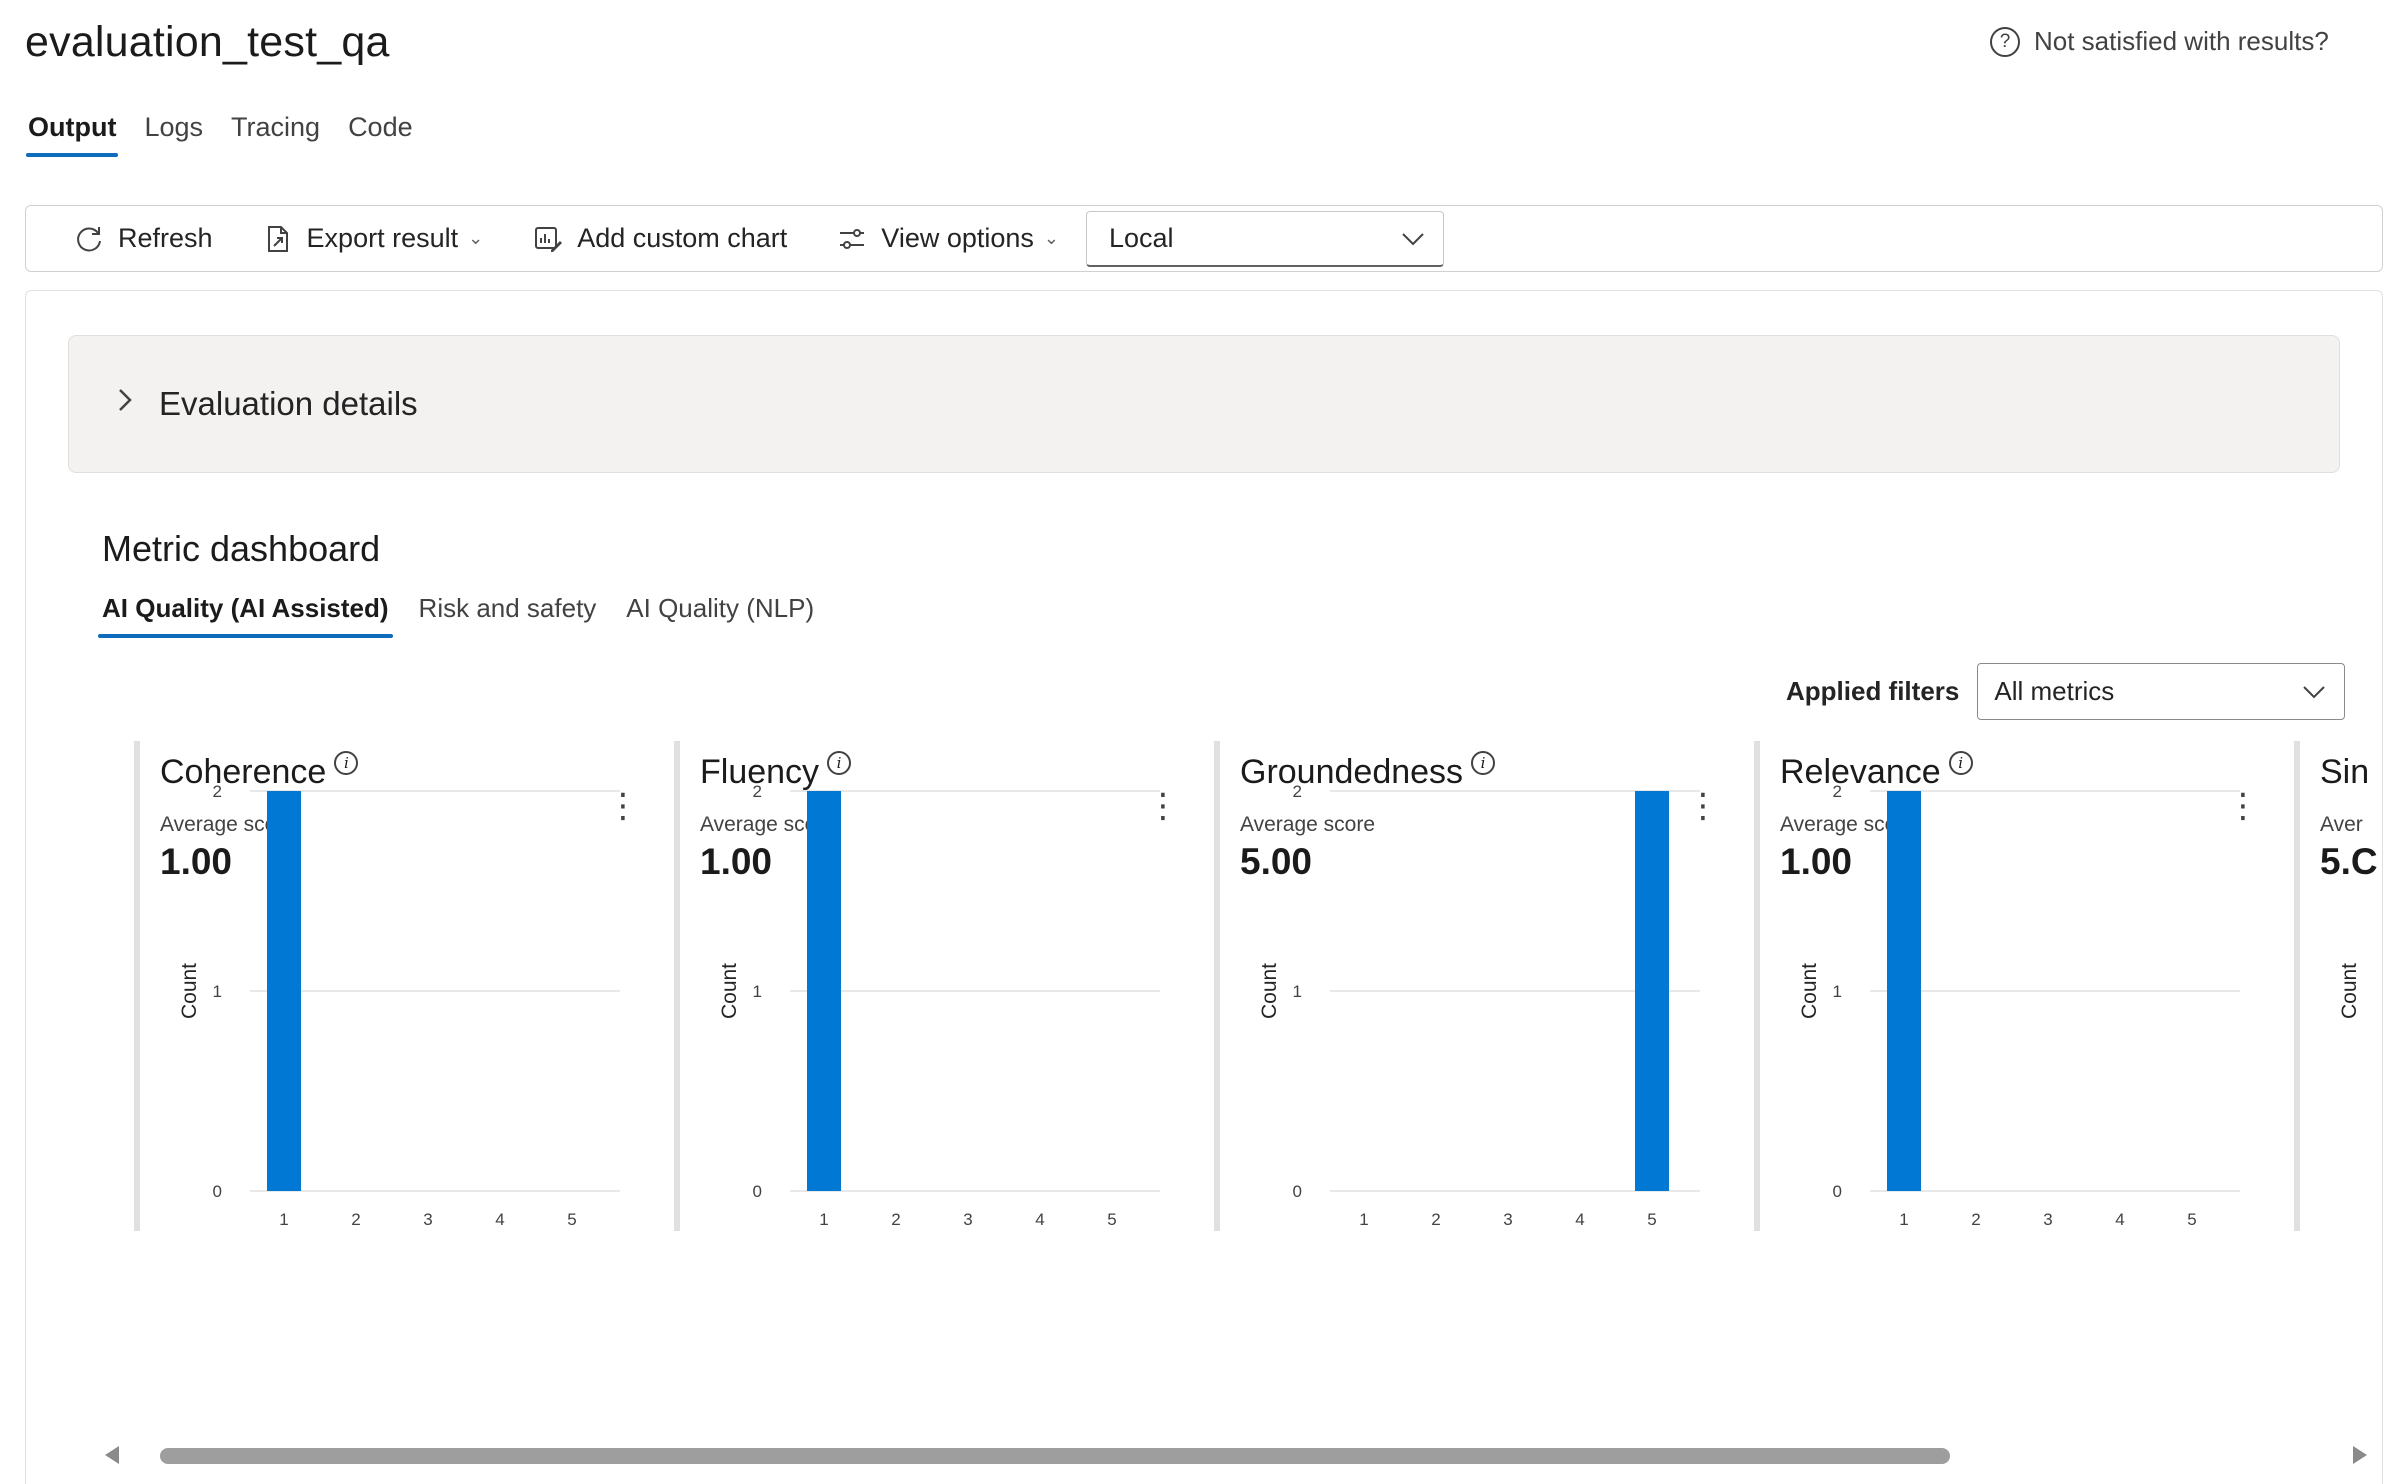 The height and width of the screenshot is (1484, 2392). I want to click on applied-filters: Applied filters All metrics, so click(2066, 691).